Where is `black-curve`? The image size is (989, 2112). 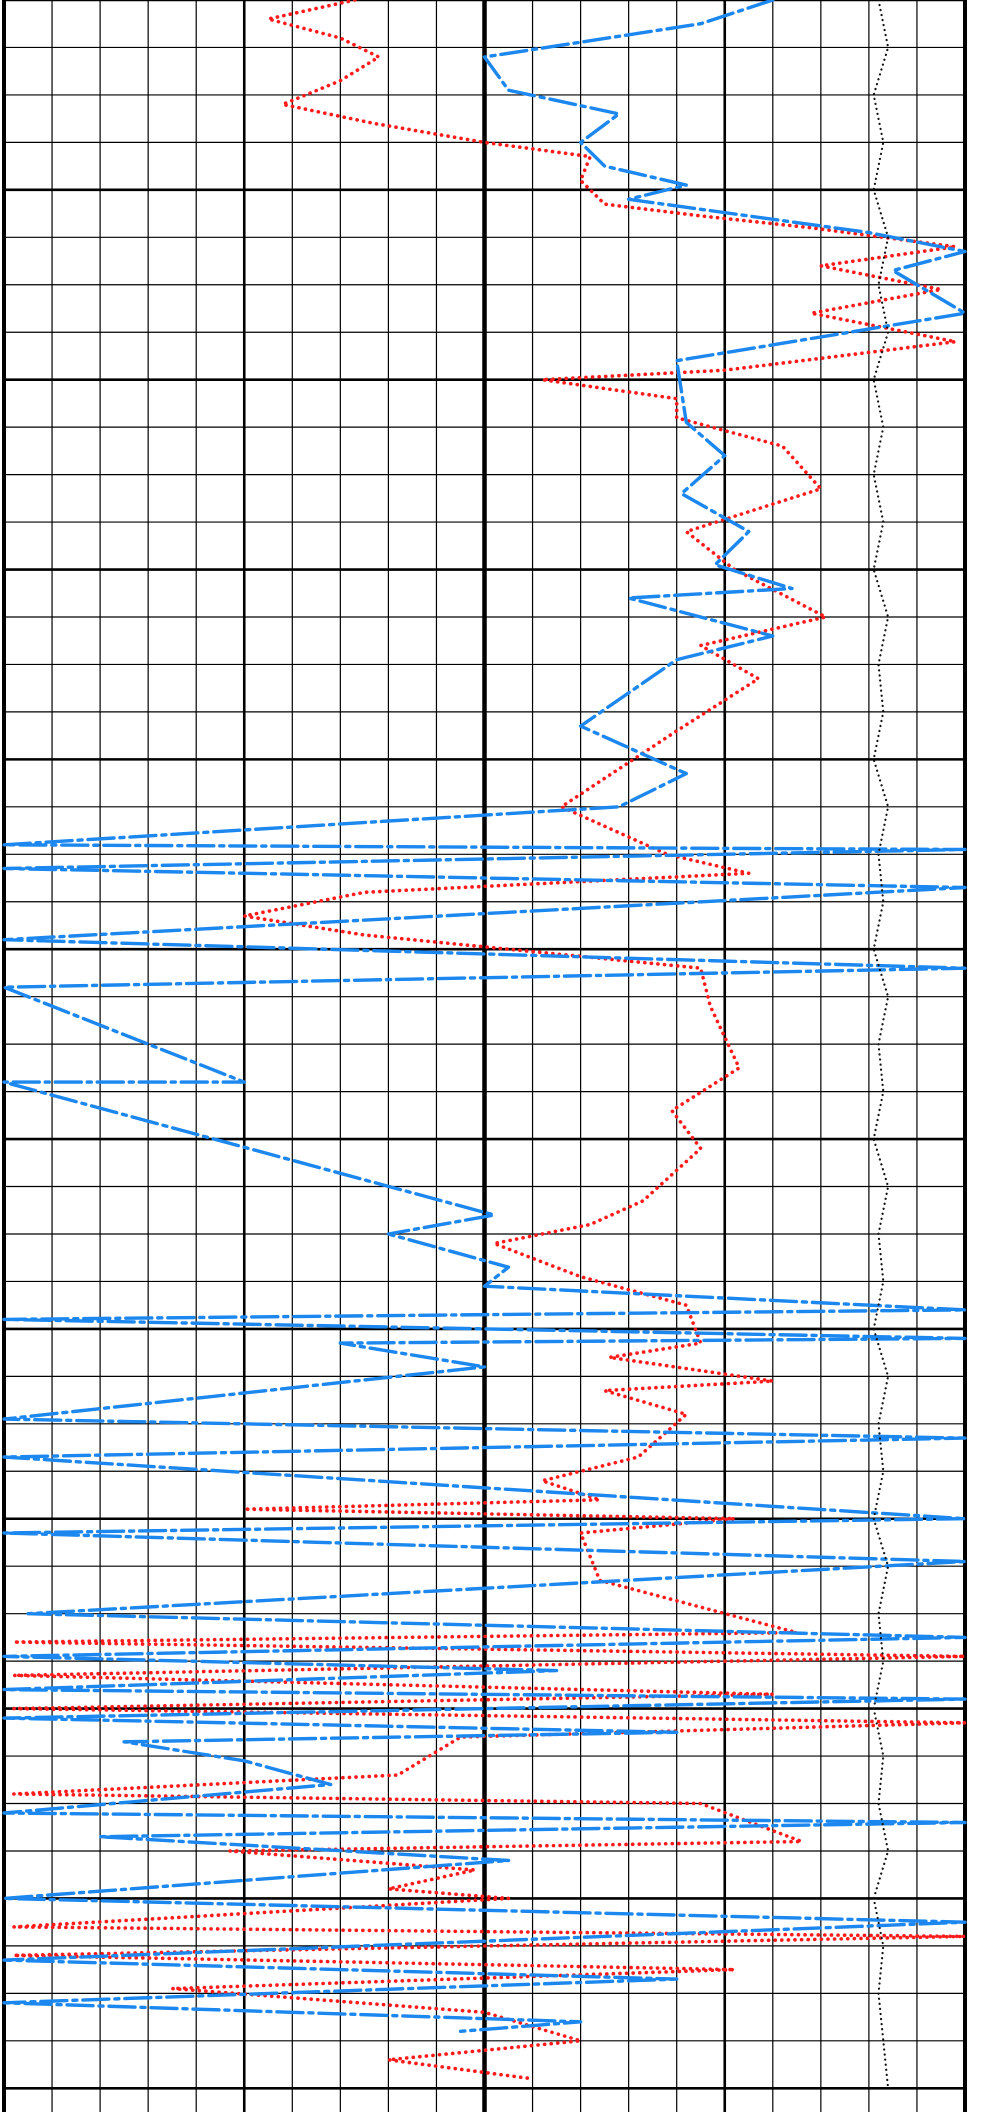 black-curve is located at coordinates (881, 1045).